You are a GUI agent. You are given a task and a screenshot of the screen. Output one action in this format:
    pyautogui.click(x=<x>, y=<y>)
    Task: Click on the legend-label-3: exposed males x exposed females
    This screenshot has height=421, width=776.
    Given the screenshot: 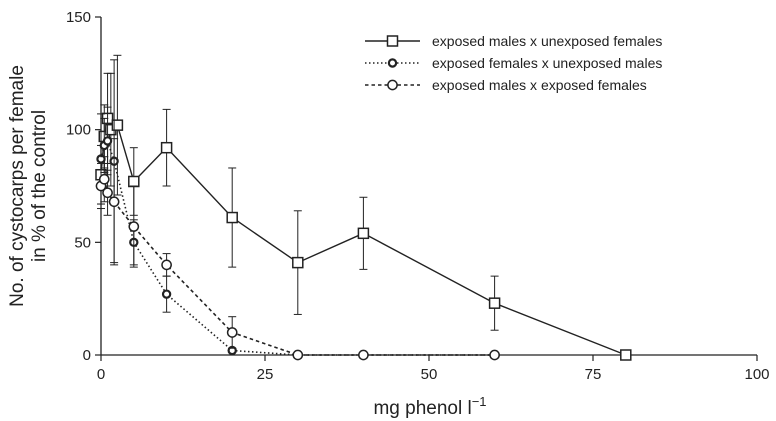 What is the action you would take?
    pyautogui.click(x=539, y=85)
    